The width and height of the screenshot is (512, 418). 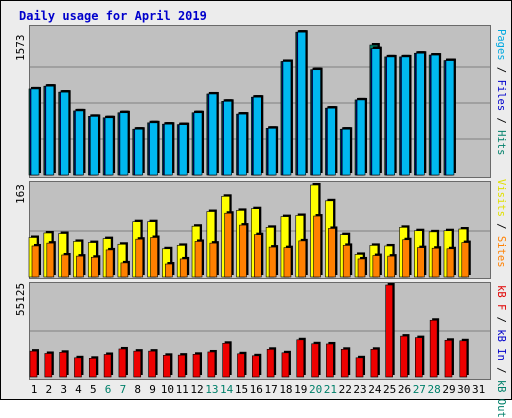 What do you see at coordinates (49, 389) in the screenshot?
I see `day-label-2: 2` at bounding box center [49, 389].